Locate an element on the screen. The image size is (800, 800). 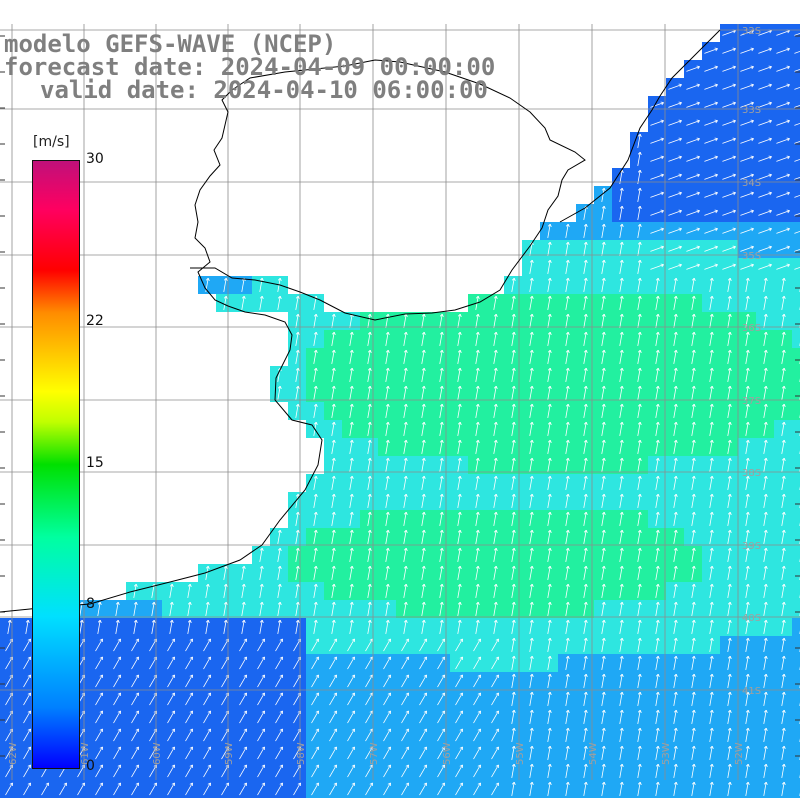
colorbar-tick-label: 15 is located at coordinates (95, 462).